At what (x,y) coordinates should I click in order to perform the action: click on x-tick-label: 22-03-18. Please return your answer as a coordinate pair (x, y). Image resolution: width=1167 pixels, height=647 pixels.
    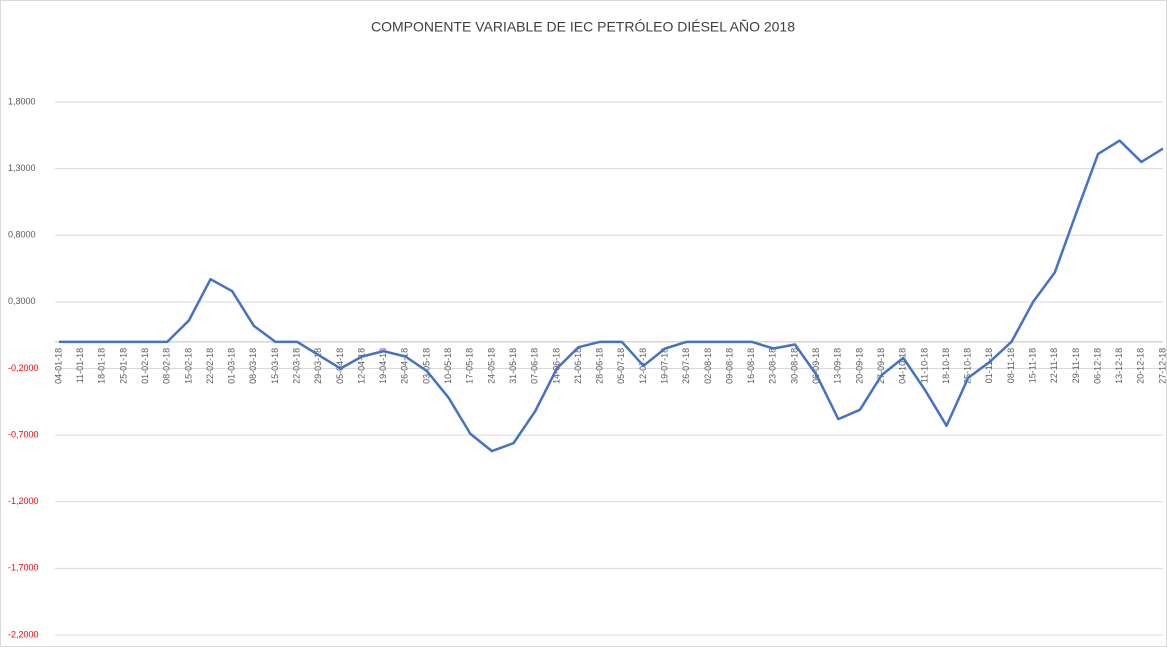
    Looking at the image, I should click on (296, 366).